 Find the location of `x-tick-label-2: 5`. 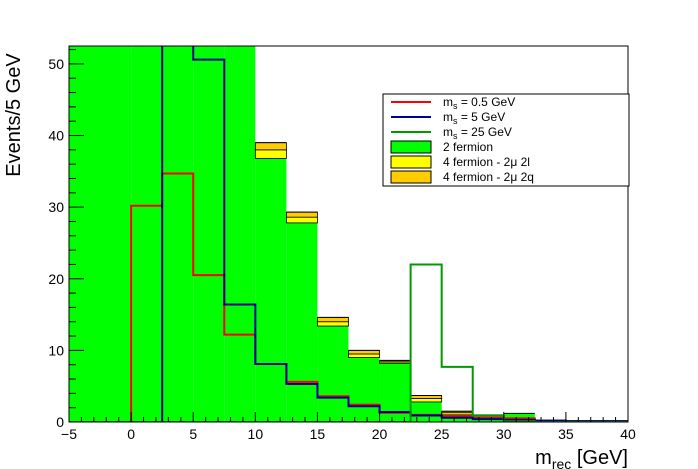

x-tick-label-2: 5 is located at coordinates (193, 434).